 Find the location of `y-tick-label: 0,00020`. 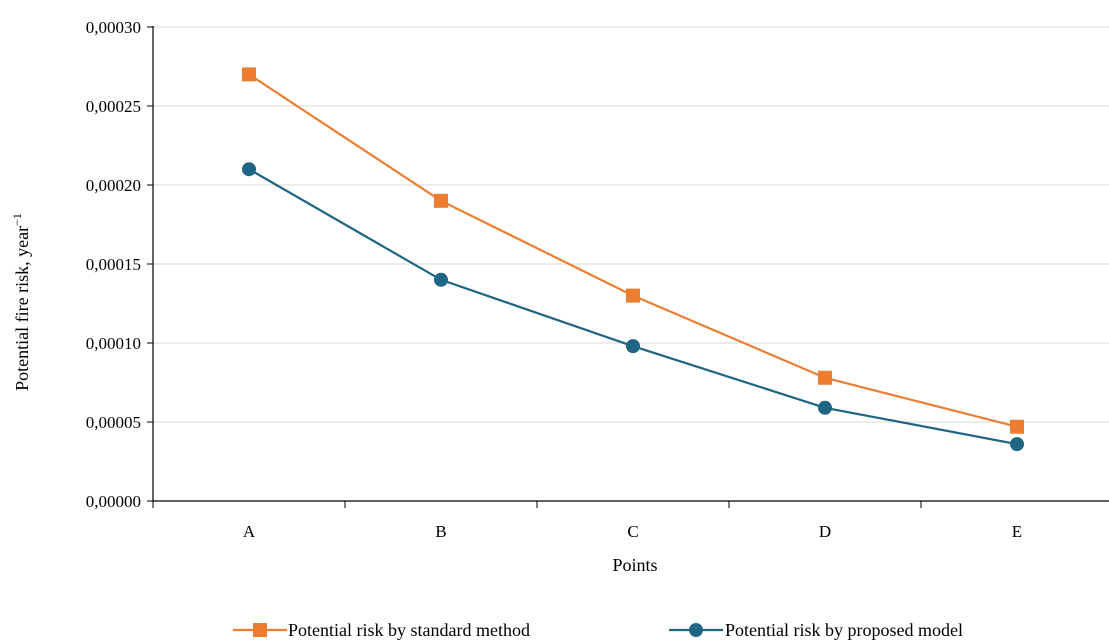

y-tick-label: 0,00020 is located at coordinates (113, 185).